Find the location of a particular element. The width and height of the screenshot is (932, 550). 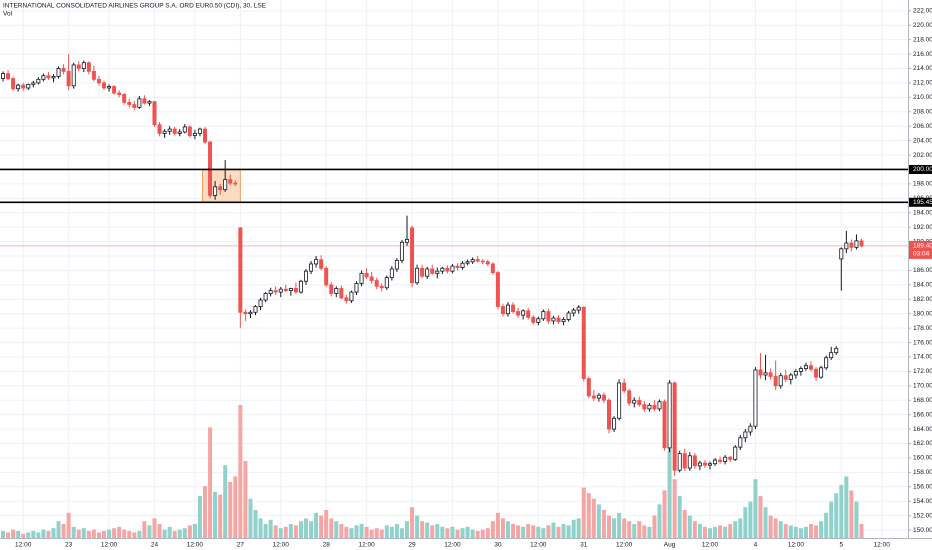

volume-label: Vol is located at coordinates (8, 14).